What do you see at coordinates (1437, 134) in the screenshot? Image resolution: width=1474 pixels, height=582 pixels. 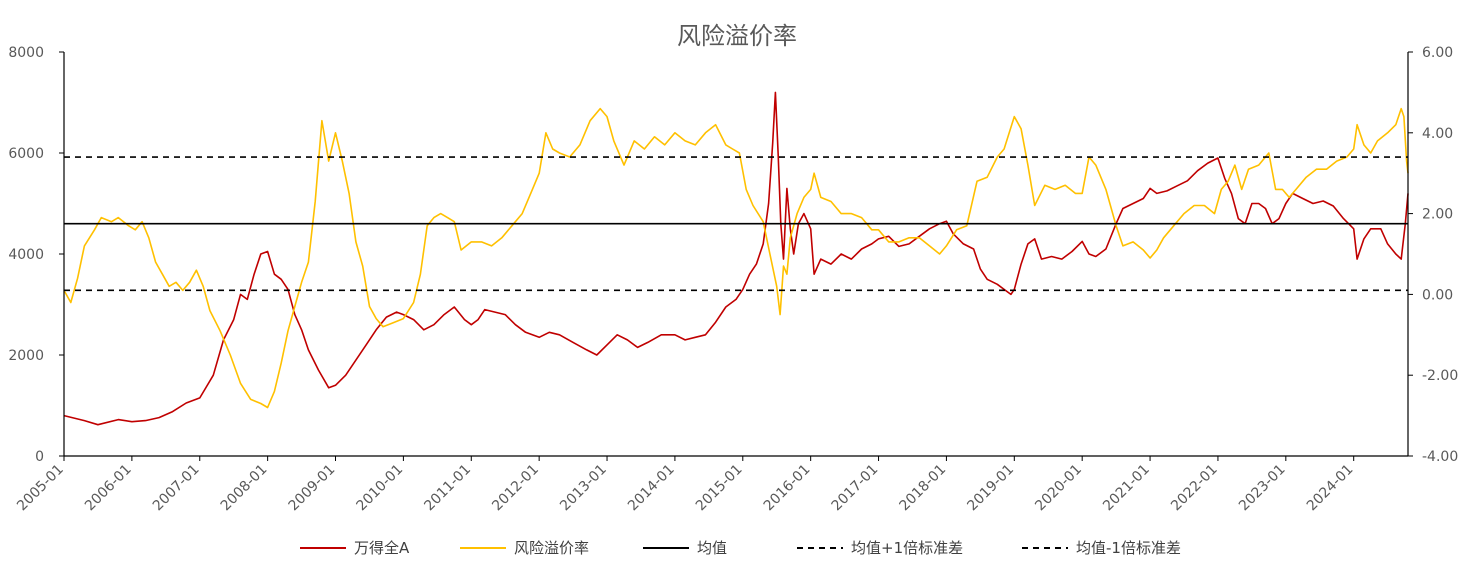 I see `y-right-tick-label: 4.00` at bounding box center [1437, 134].